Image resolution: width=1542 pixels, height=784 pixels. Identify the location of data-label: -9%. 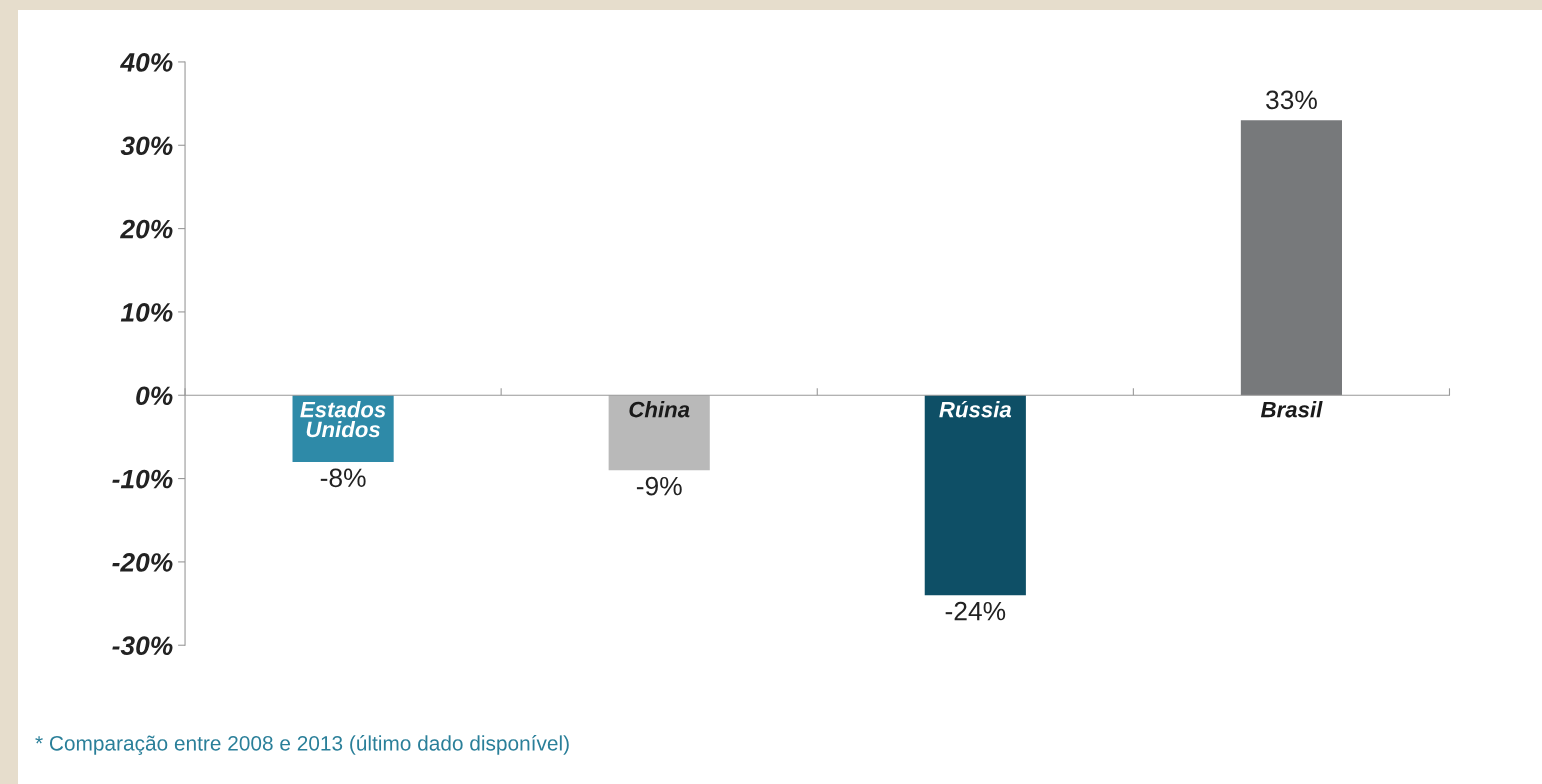
(659, 486).